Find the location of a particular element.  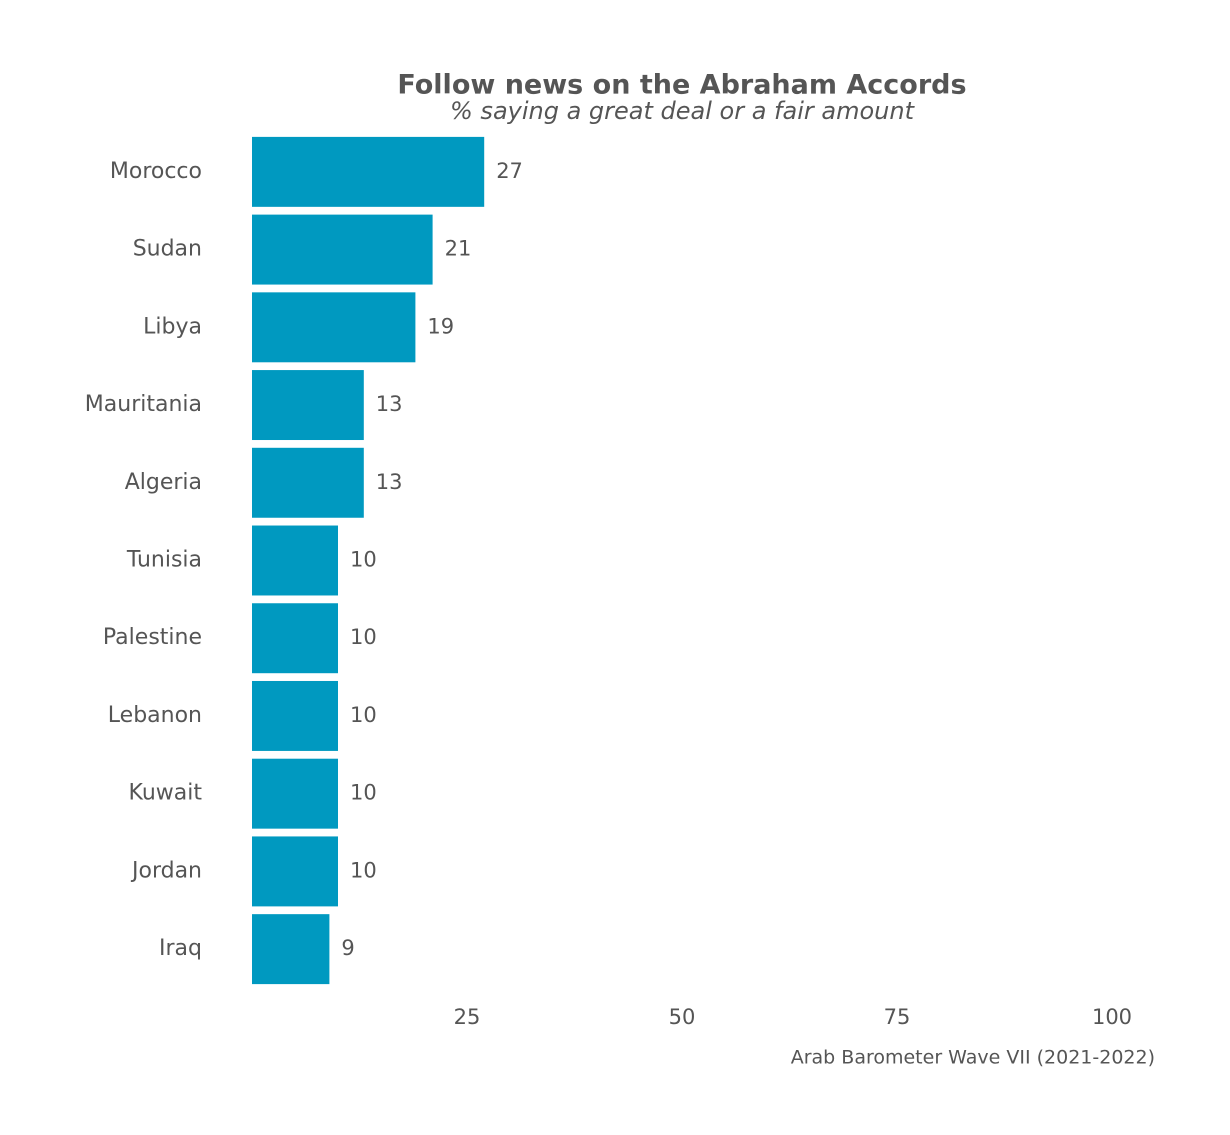

y-tick-label: Libya is located at coordinates (172, 326).